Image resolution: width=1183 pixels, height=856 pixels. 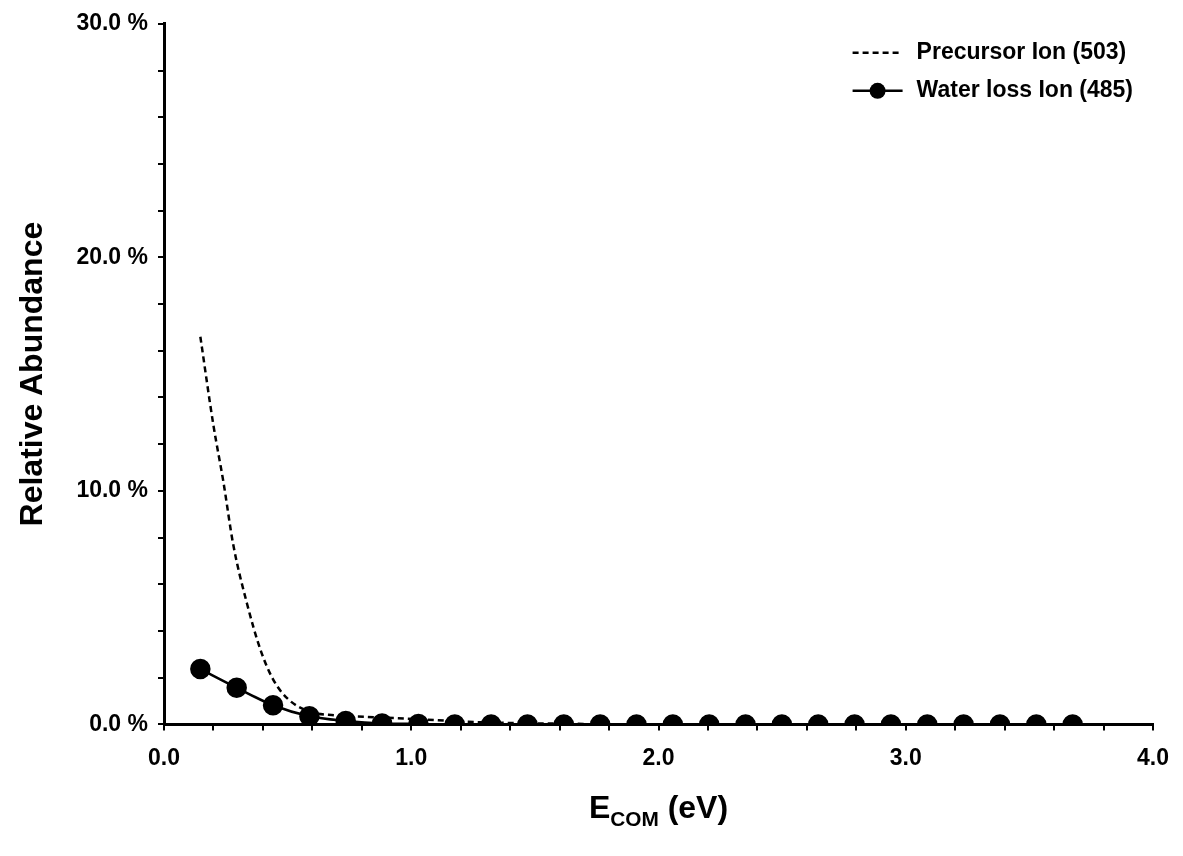 What do you see at coordinates (1153, 756) in the screenshot?
I see `x-tick-label: 4.0` at bounding box center [1153, 756].